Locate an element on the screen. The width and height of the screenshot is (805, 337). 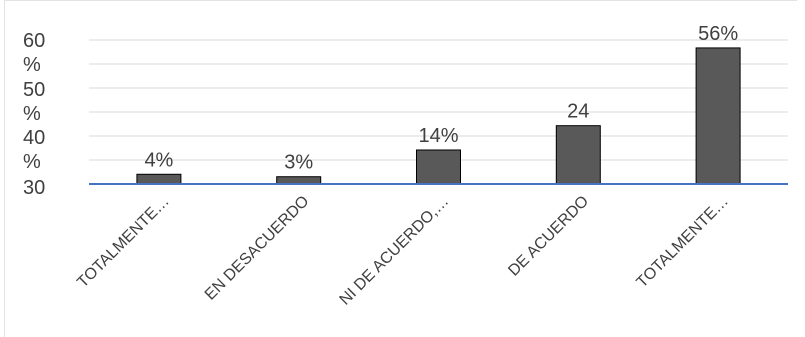
y-tick-label: 40 is located at coordinates (34, 138).